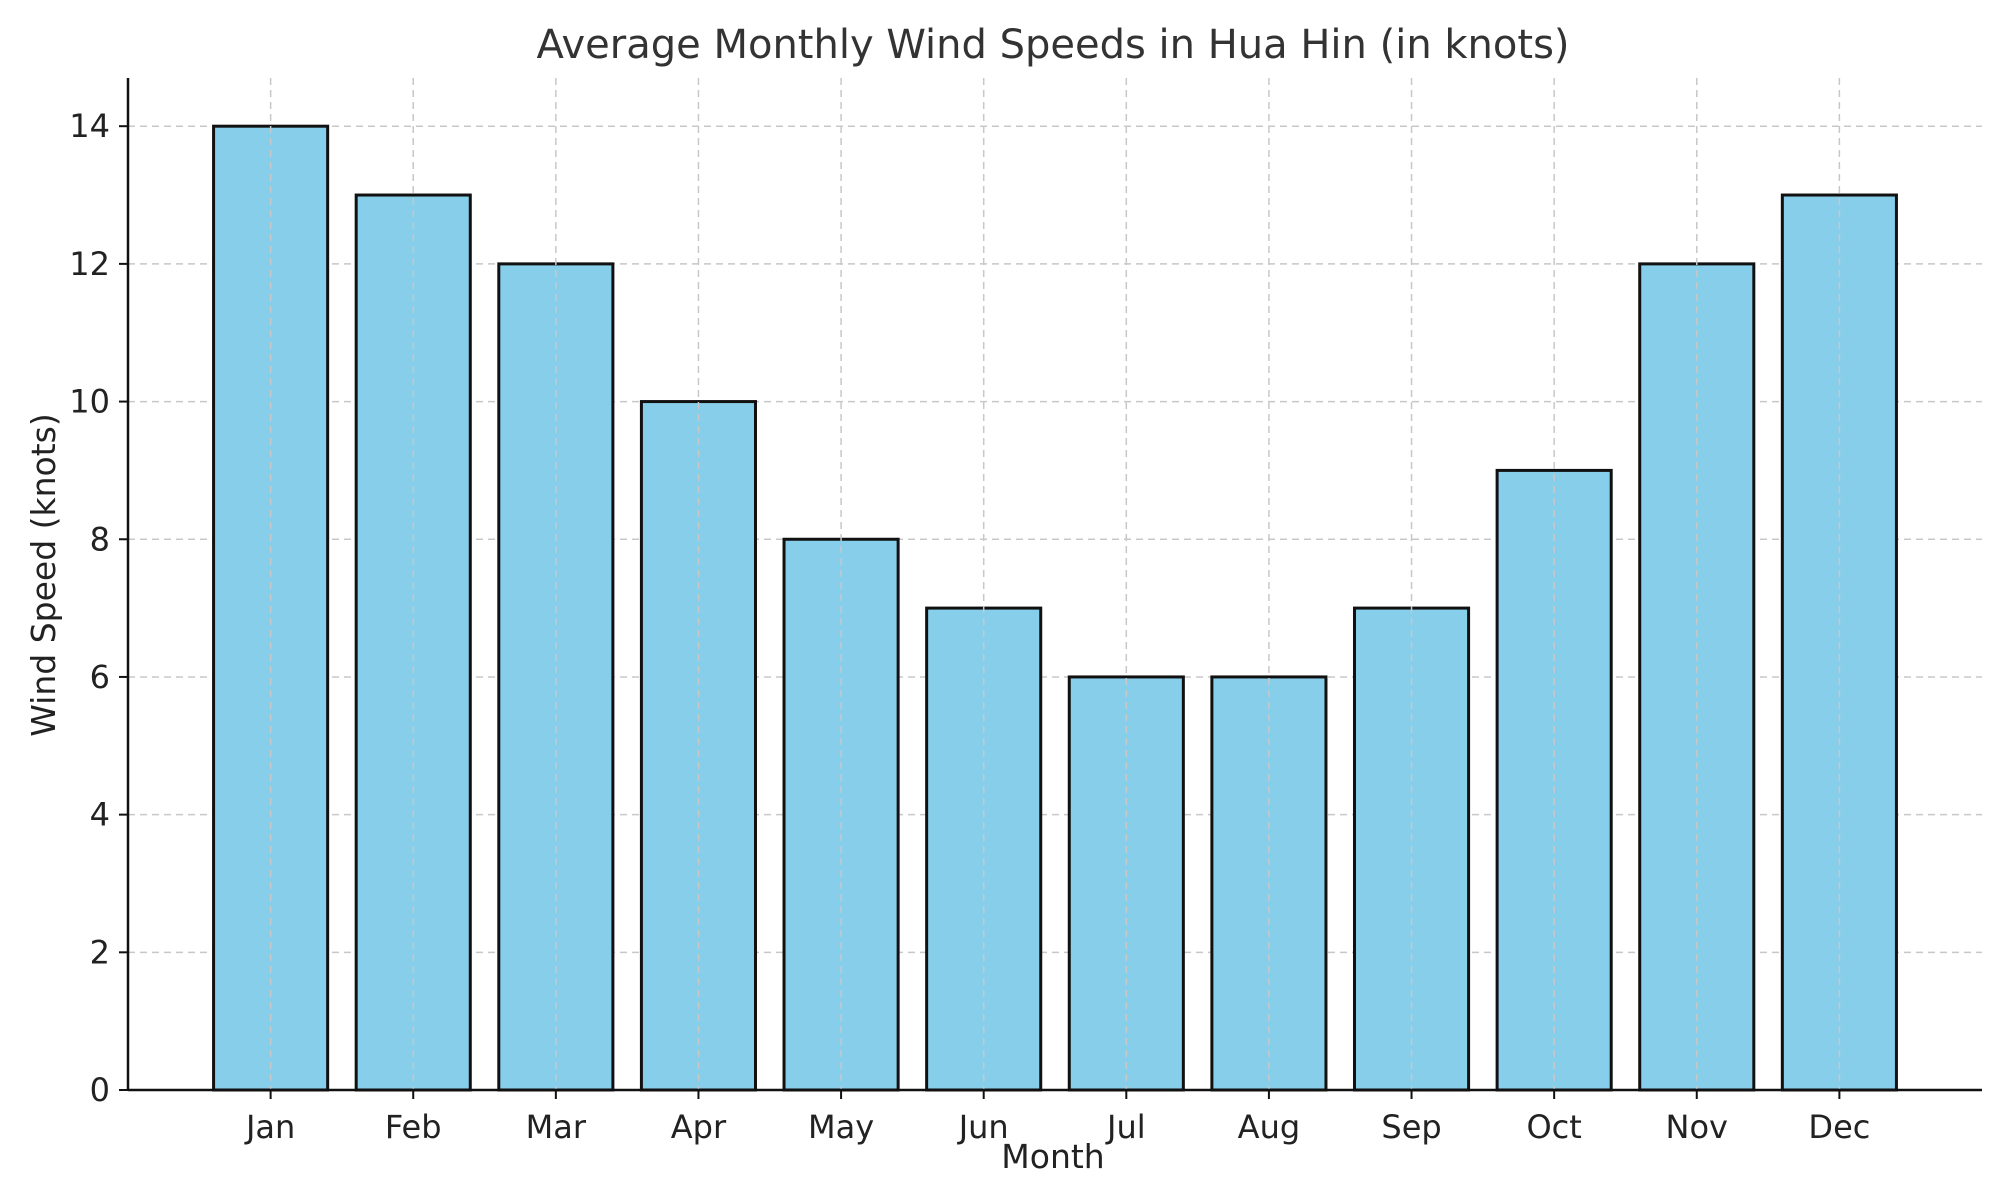 This screenshot has width=2000, height=1200. What do you see at coordinates (413, 1127) in the screenshot?
I see `x-tick-label: Feb` at bounding box center [413, 1127].